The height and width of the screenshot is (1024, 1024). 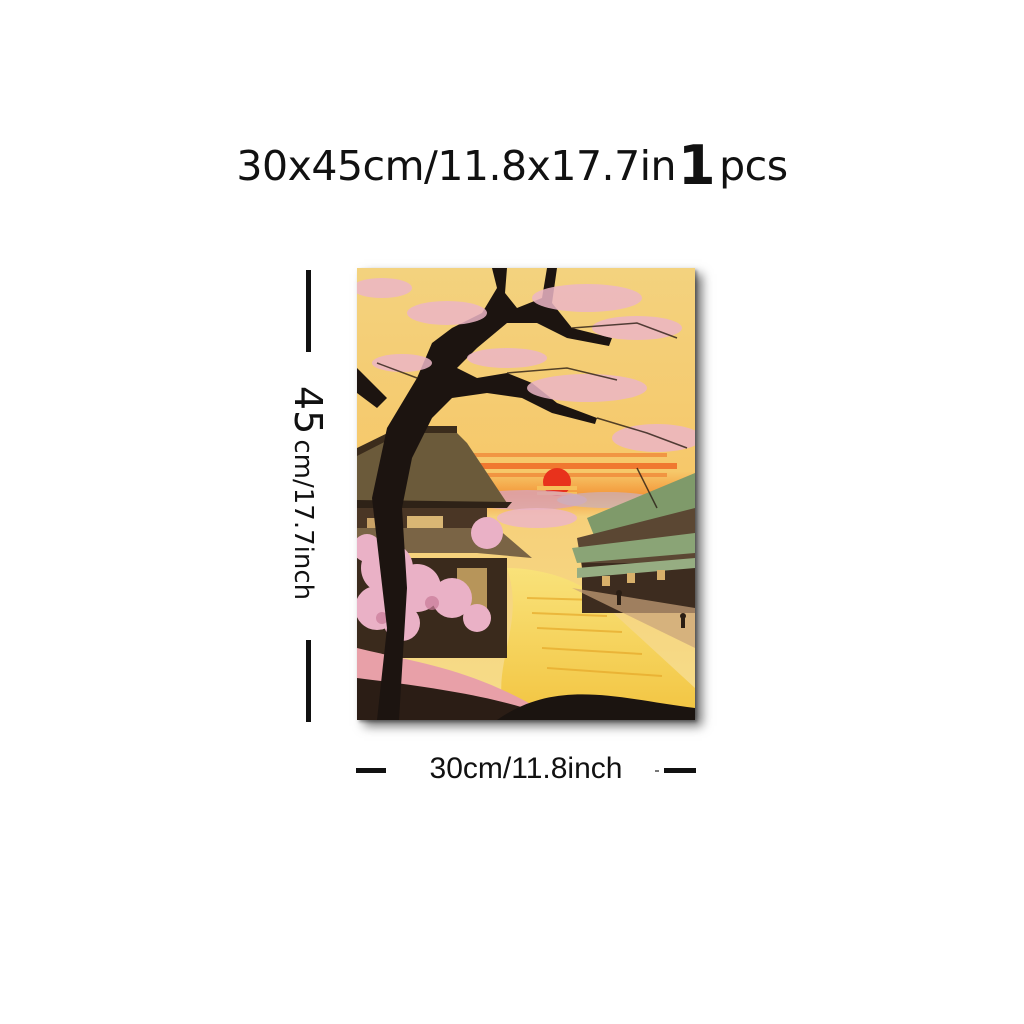 What do you see at coordinates (303, 520) in the screenshot?
I see `height-unit: cm/17.7inch` at bounding box center [303, 520].